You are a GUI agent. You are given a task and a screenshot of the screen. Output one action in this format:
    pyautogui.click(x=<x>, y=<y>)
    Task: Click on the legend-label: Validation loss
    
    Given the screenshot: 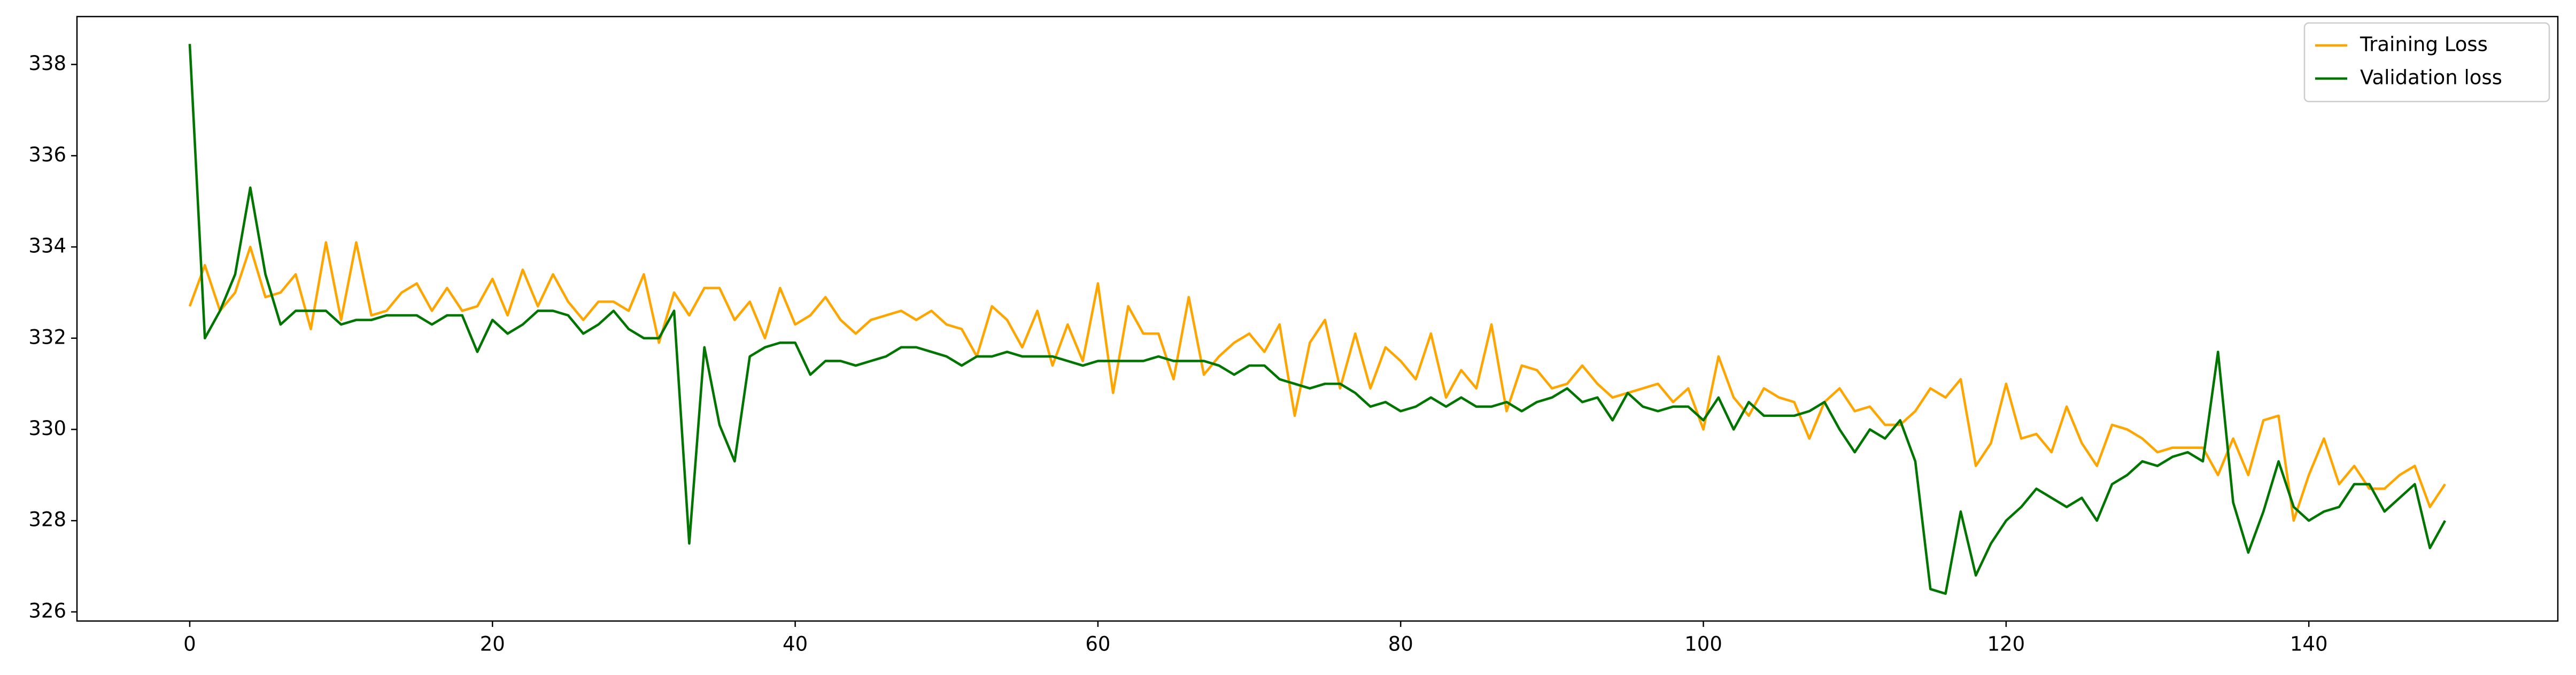 What is the action you would take?
    pyautogui.click(x=2431, y=77)
    